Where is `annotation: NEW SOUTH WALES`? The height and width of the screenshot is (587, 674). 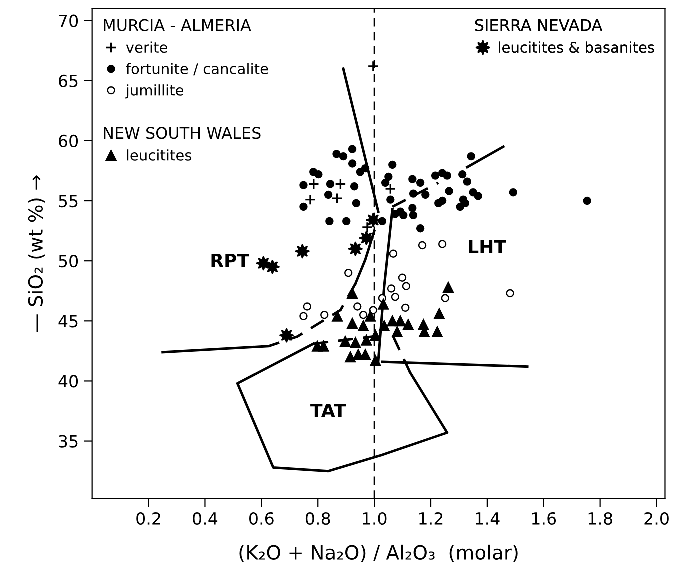
annotation: NEW SOUTH WALES is located at coordinates (182, 133).